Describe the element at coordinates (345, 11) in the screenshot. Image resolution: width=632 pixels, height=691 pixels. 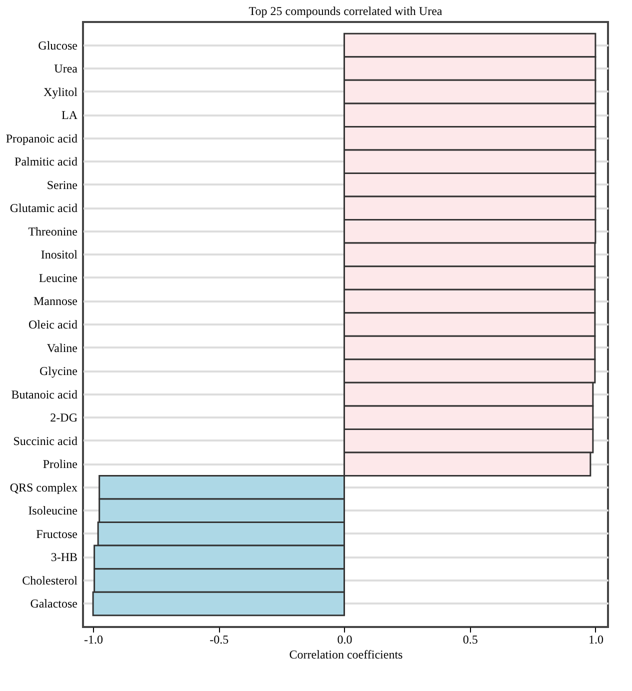
I see `chart-title: Top 25 compounds correlated with Urea` at that location.